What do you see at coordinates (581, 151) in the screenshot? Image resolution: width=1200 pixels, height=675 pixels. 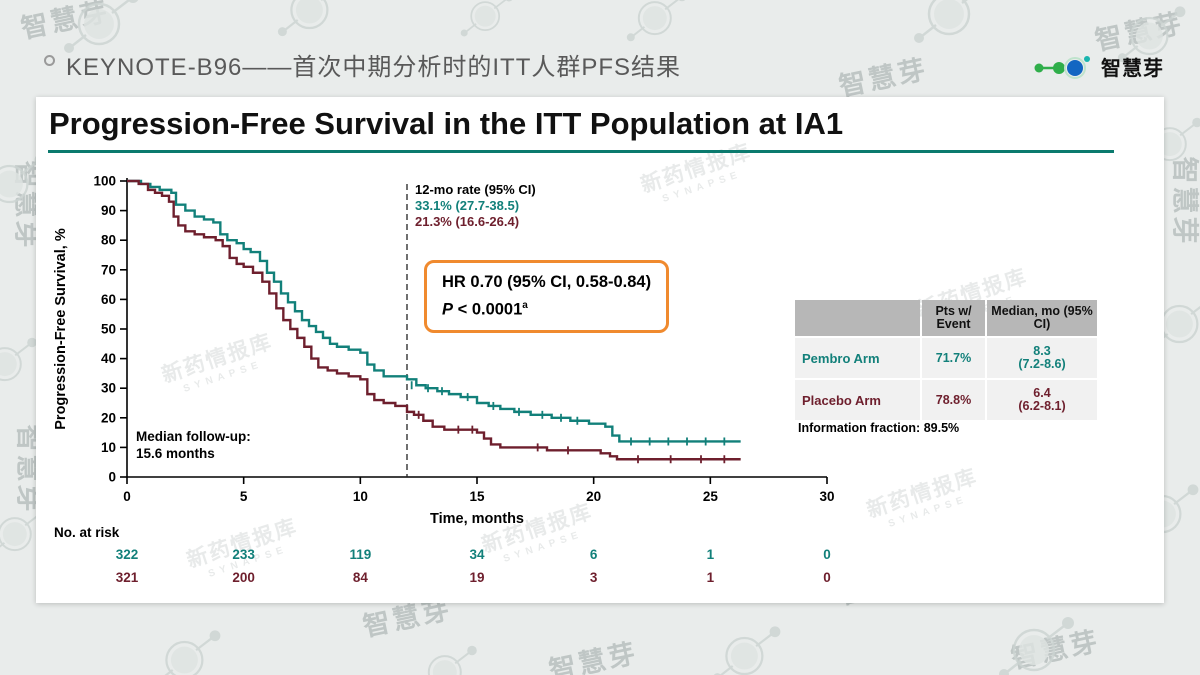 I see `title-underline` at bounding box center [581, 151].